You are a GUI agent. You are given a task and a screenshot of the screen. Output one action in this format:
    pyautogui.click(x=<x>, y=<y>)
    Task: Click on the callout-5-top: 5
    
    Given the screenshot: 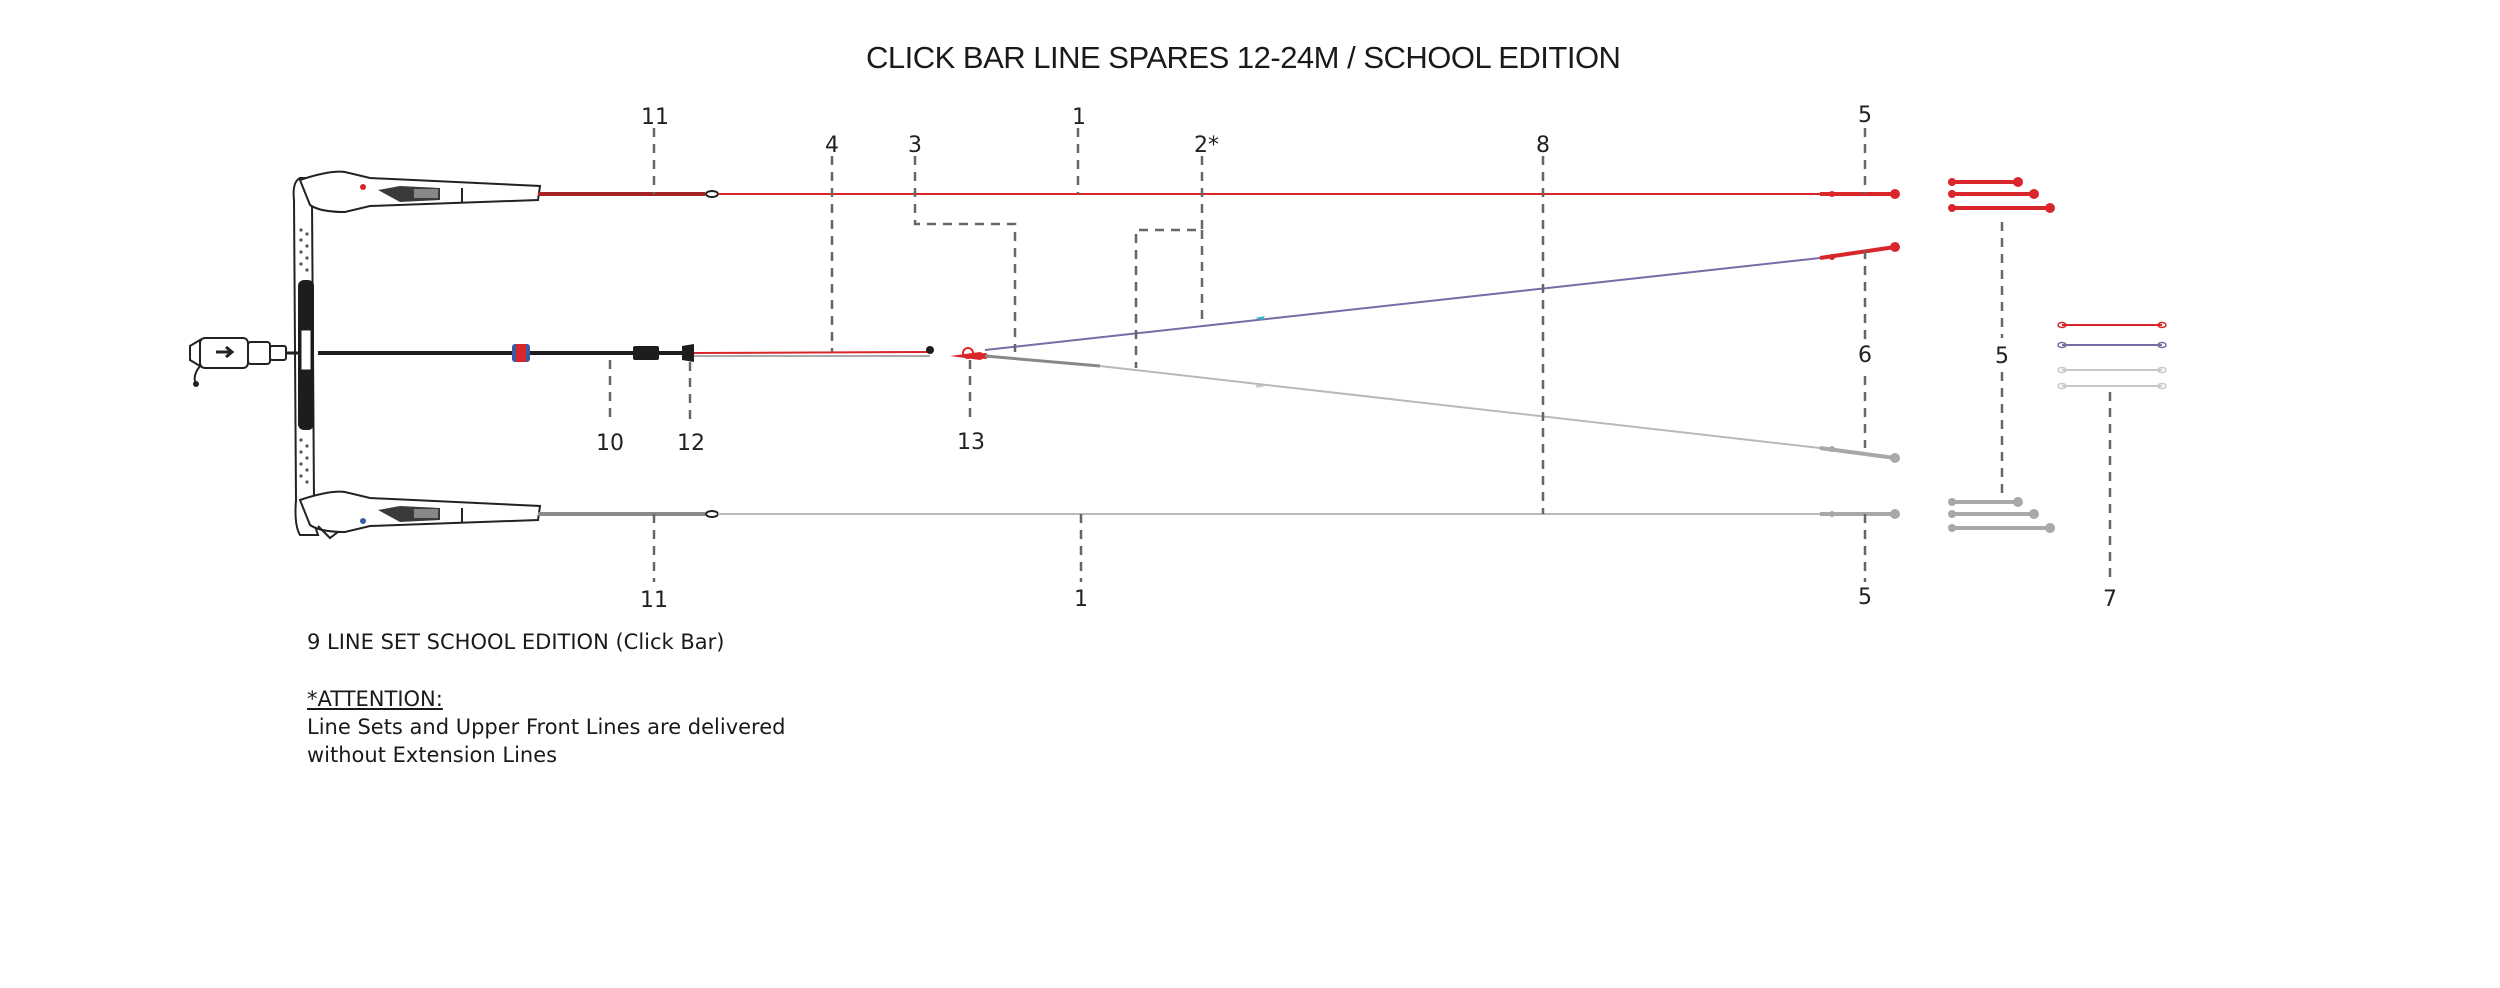 What is the action you would take?
    pyautogui.click(x=1865, y=115)
    